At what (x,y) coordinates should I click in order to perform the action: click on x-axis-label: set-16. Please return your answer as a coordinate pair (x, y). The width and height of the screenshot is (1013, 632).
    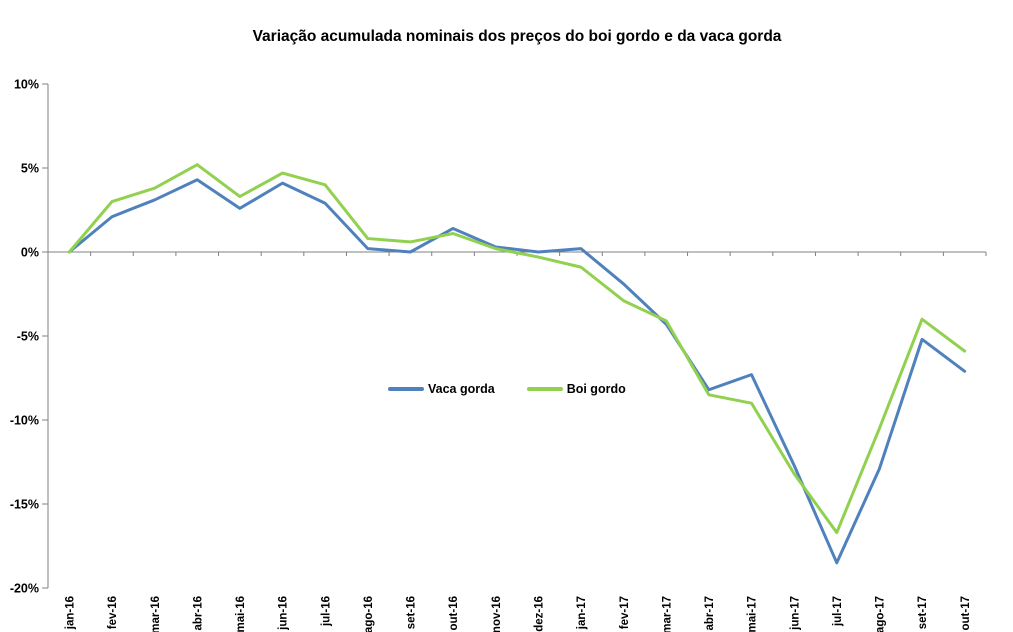
    Looking at the image, I should click on (412, 612).